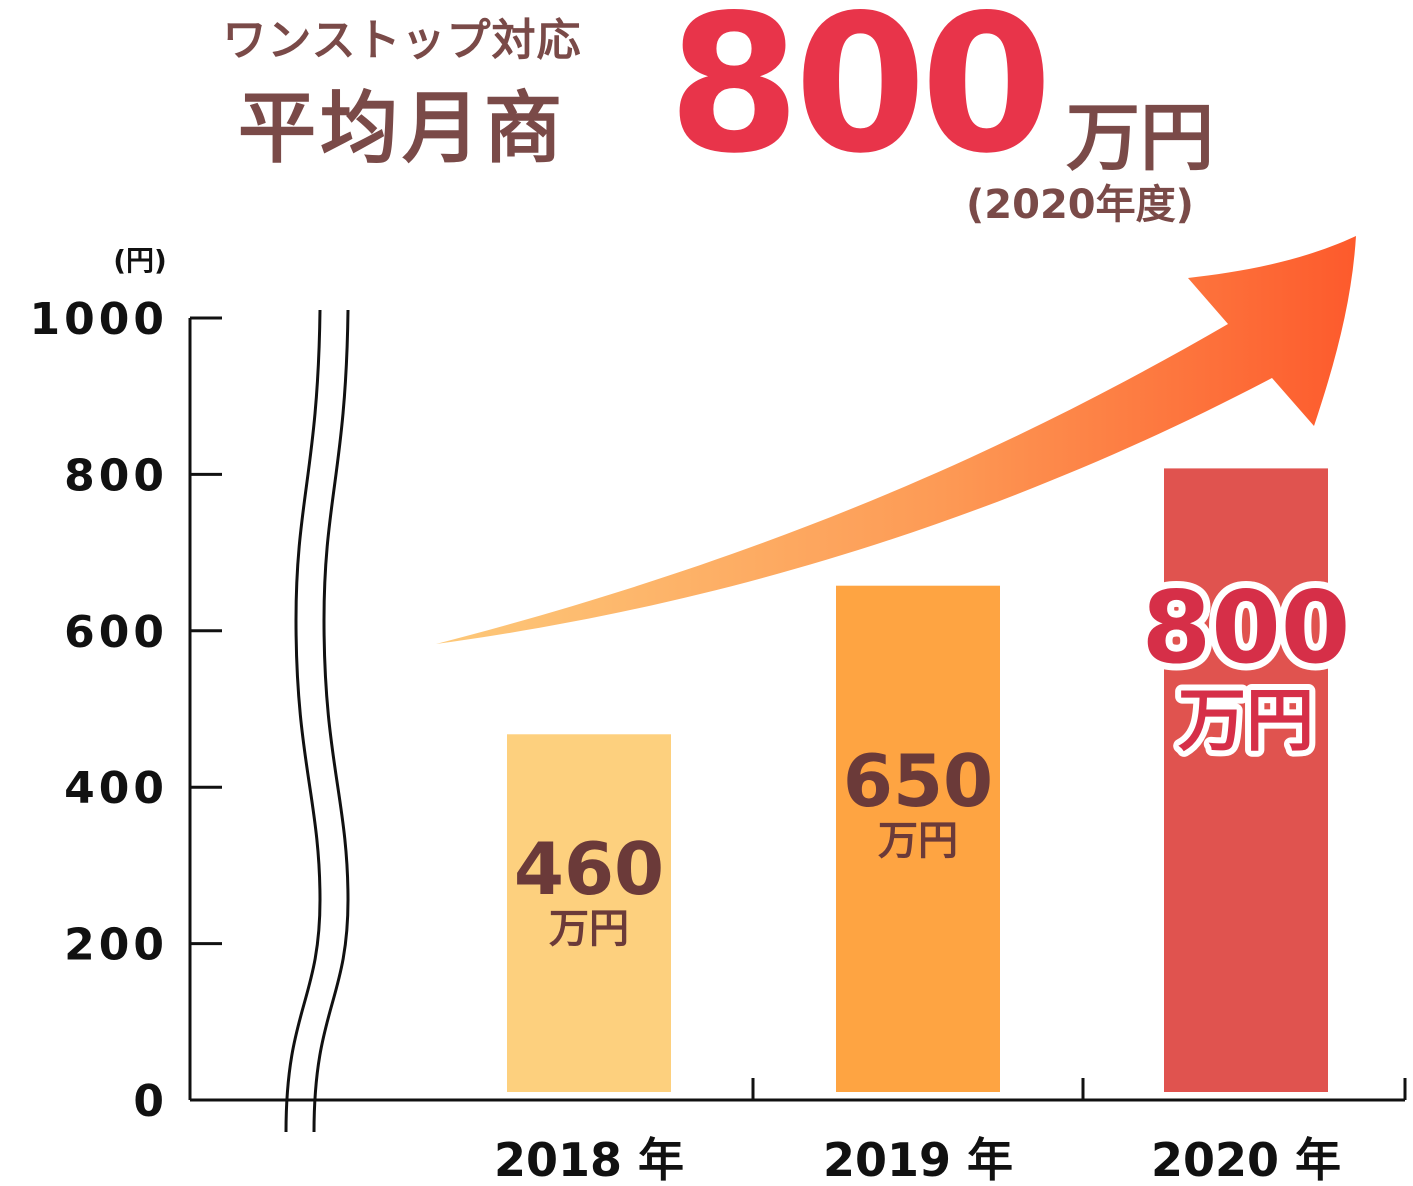 This screenshot has height=1186, width=1413. Describe the element at coordinates (918, 1159) in the screenshot. I see `x-tick-label: 2019 年` at that location.